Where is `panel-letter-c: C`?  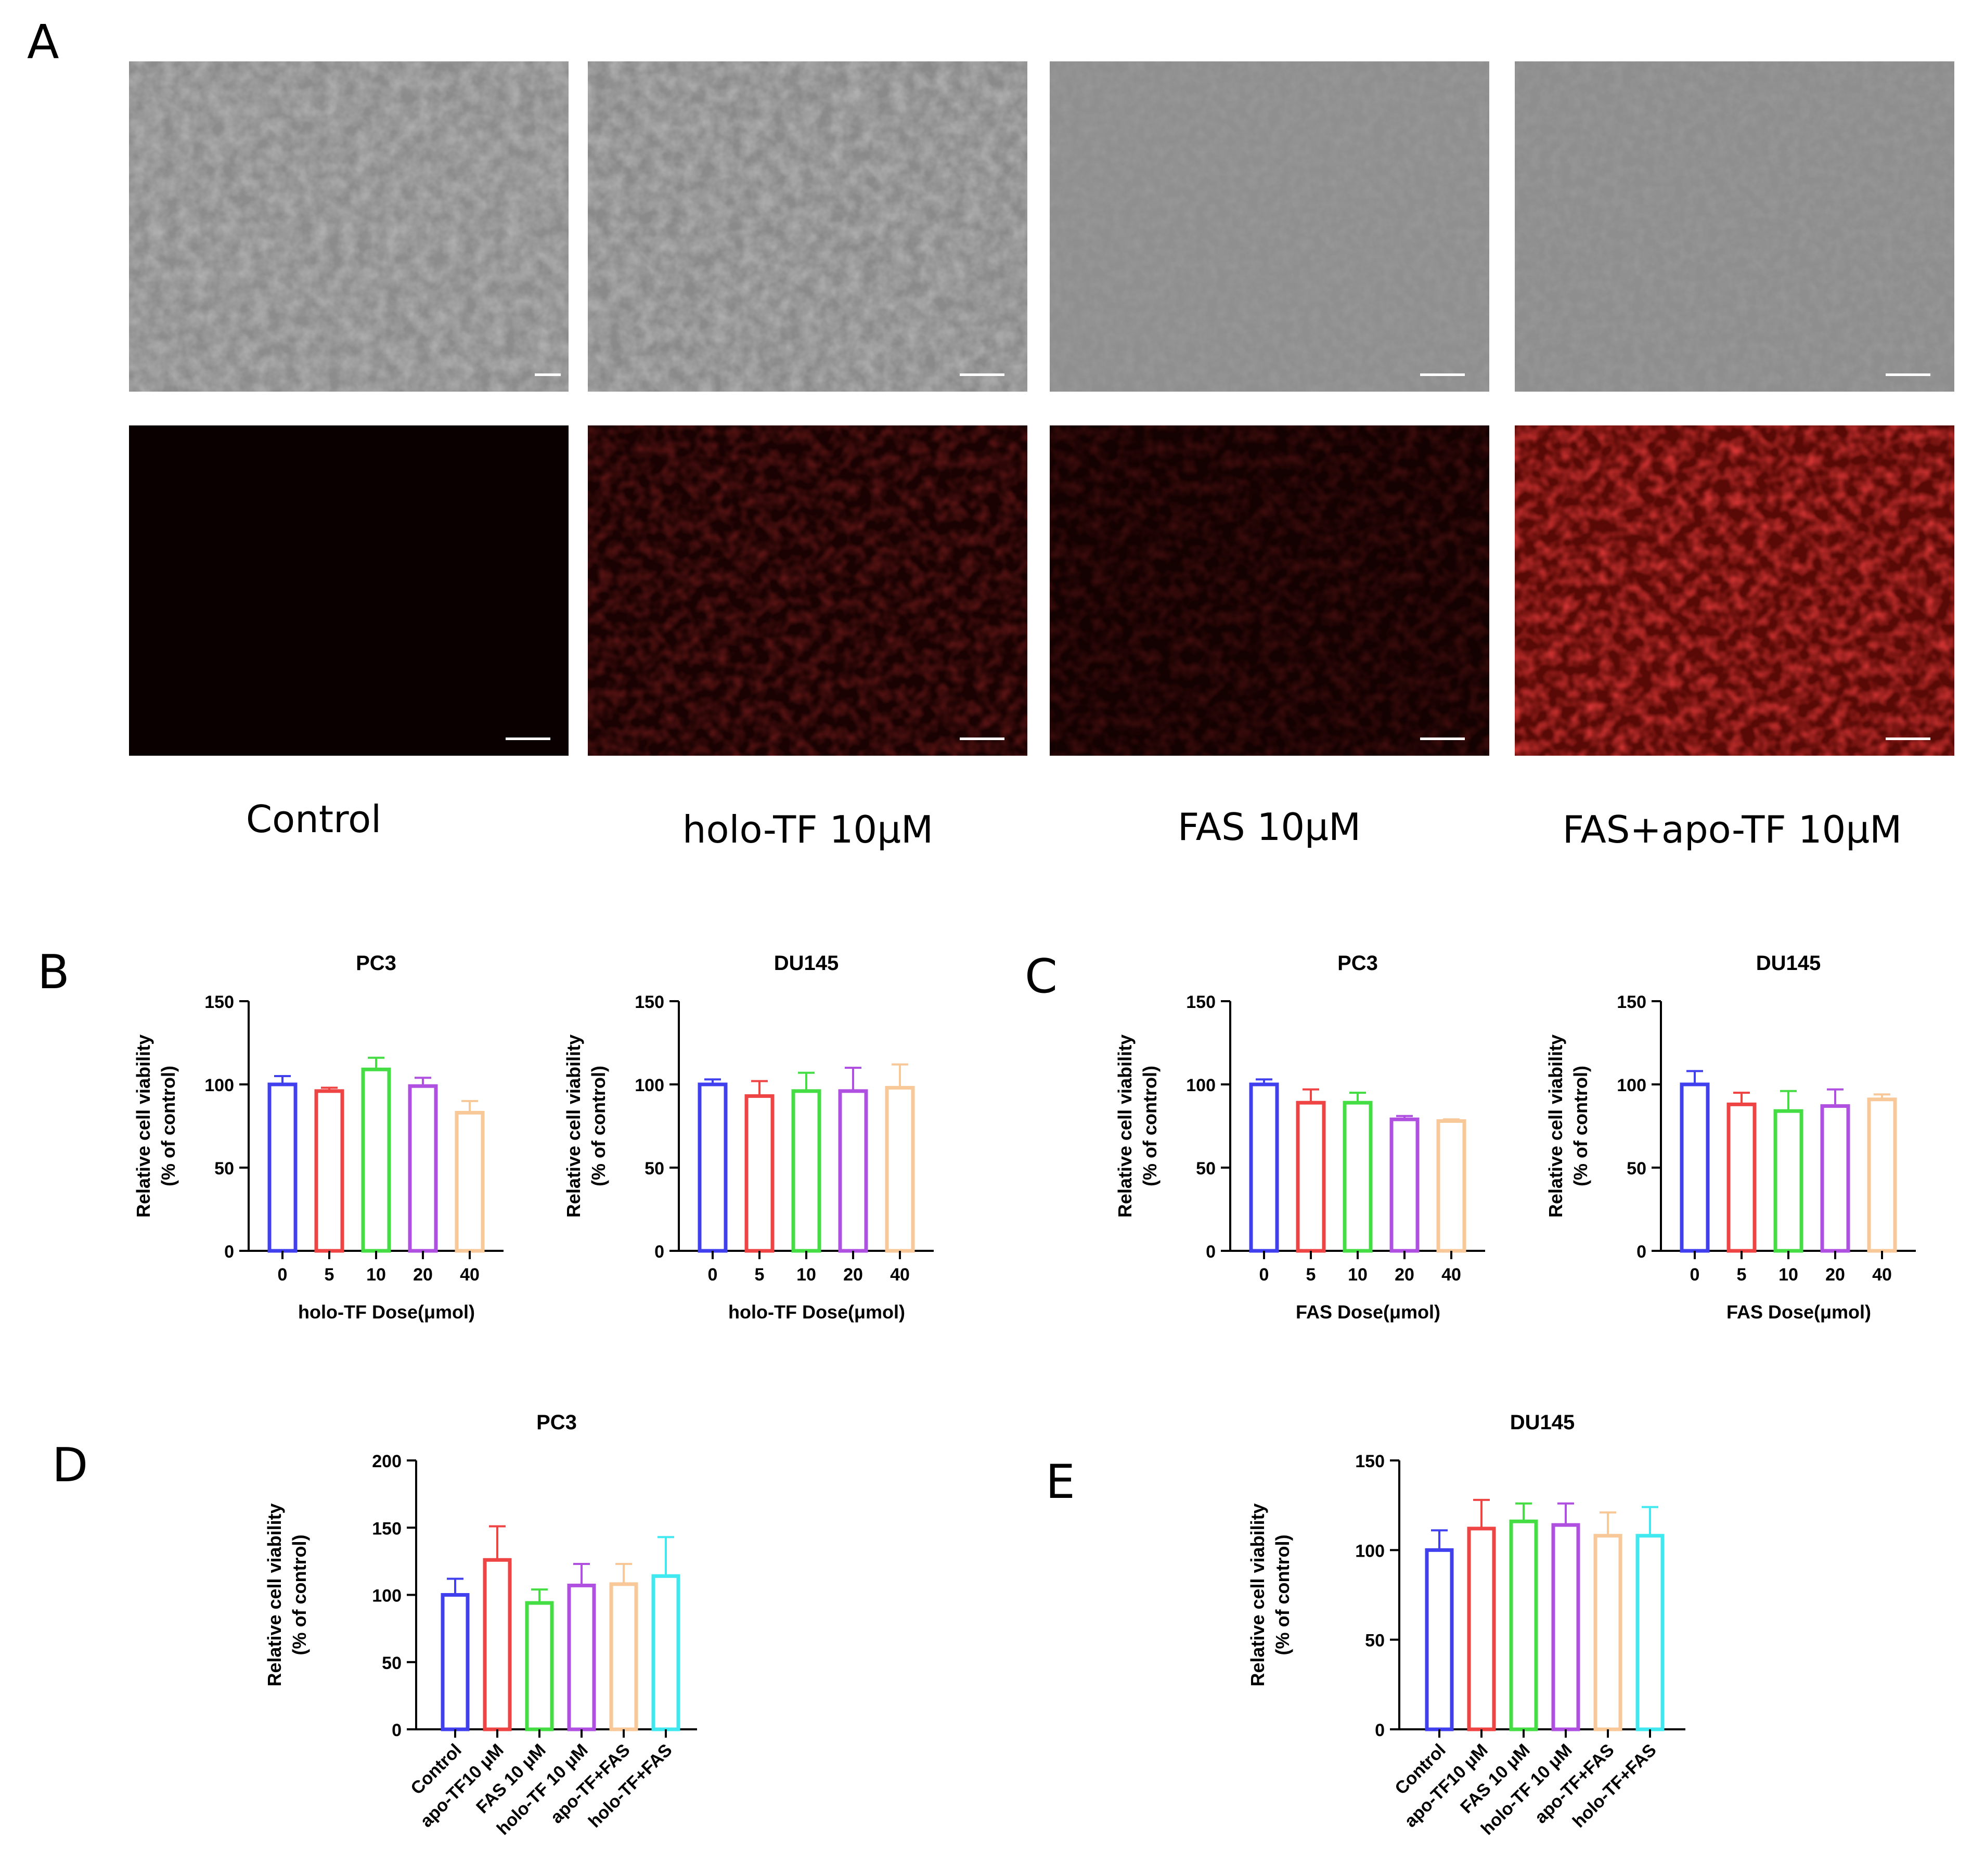
panel-letter-c: C is located at coordinates (1041, 977).